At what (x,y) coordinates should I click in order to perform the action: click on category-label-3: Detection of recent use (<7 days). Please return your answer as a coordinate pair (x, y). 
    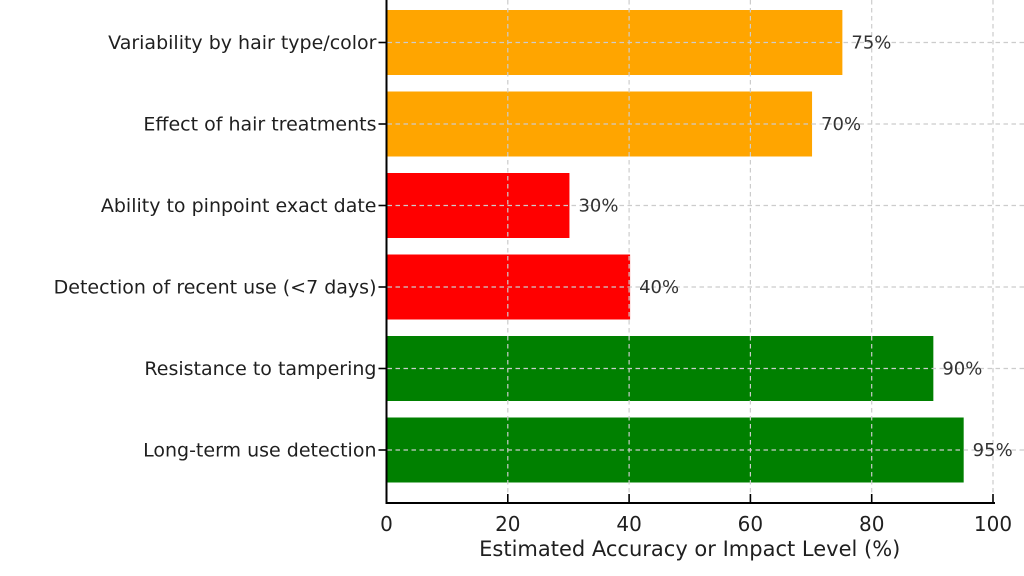
    Looking at the image, I should click on (215, 288).